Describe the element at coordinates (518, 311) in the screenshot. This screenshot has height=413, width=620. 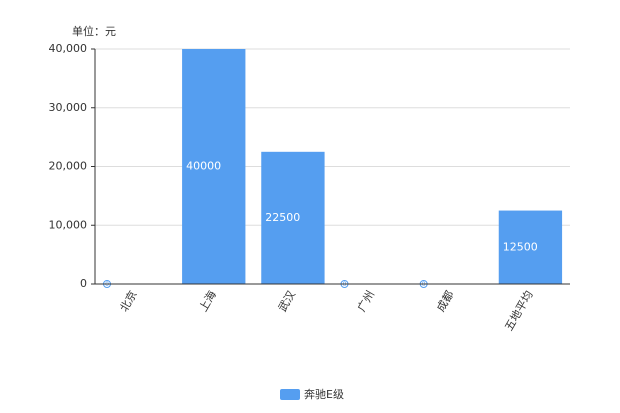
I see `x-tick-label: 五地平均` at that location.